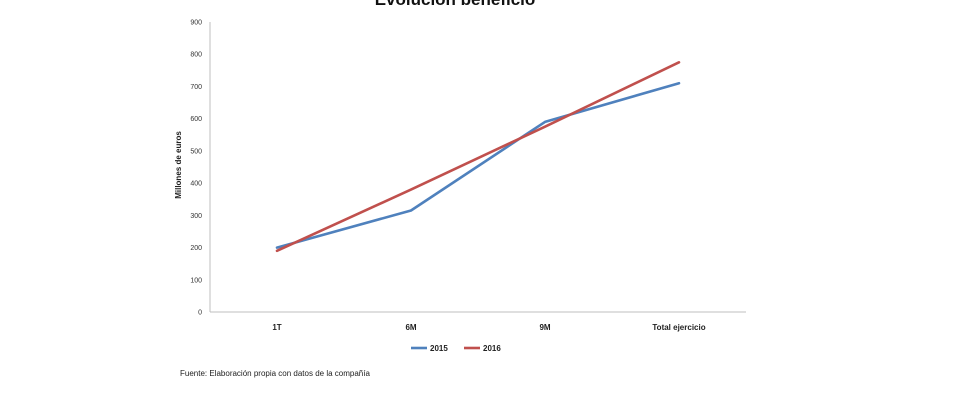 The height and width of the screenshot is (400, 960). I want to click on y-tick-label: 400, so click(196, 184).